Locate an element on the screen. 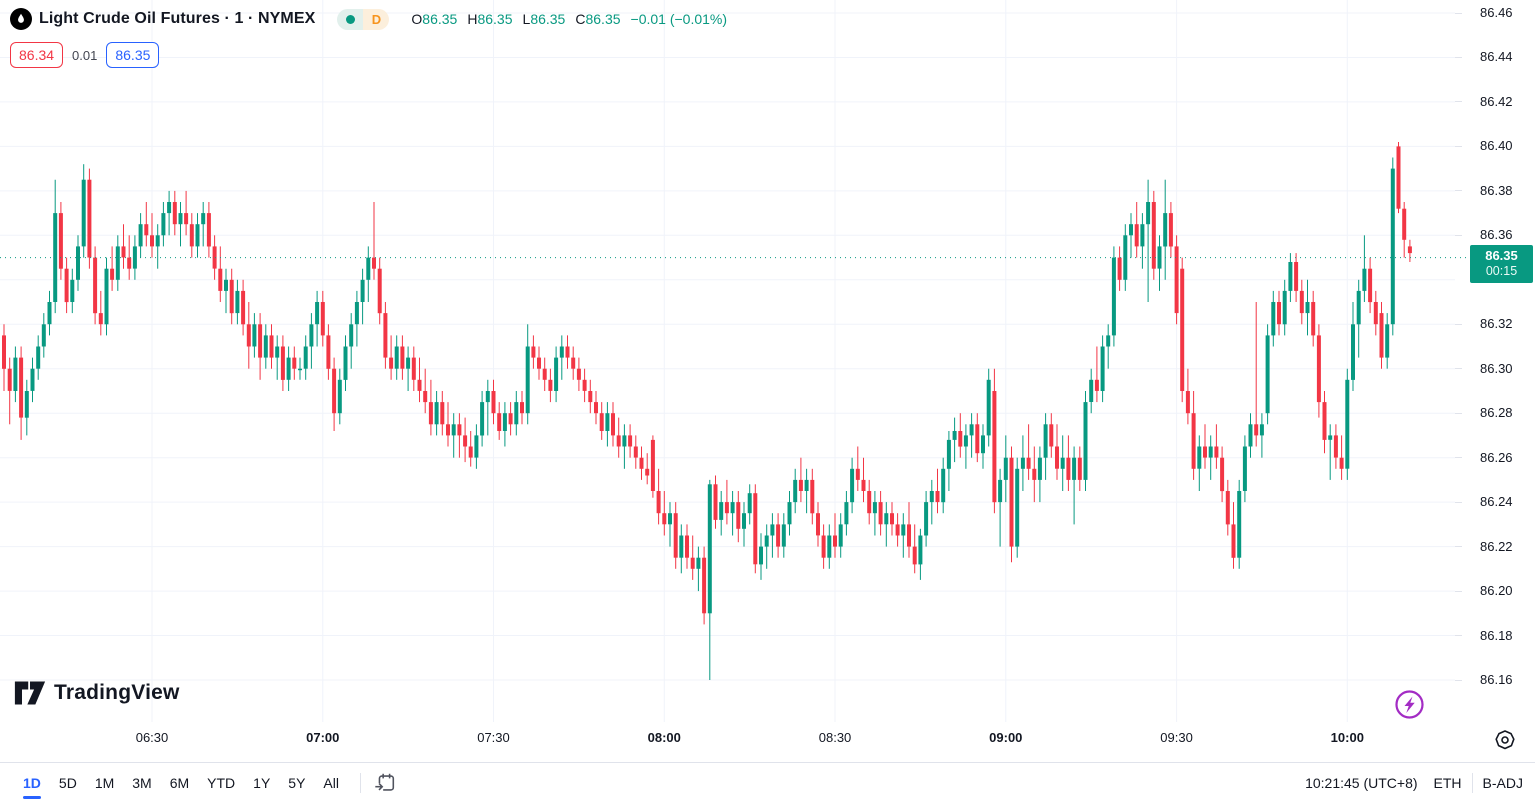  oil-drop-icon is located at coordinates (21, 19).